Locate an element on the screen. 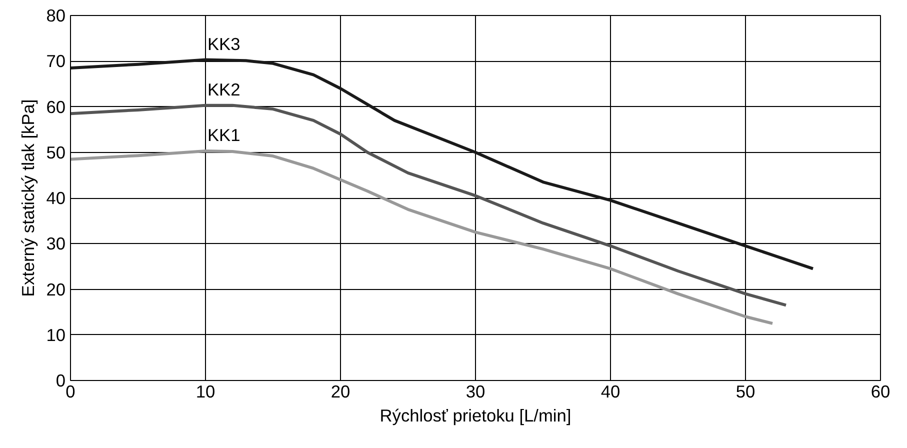 This screenshot has height=448, width=907. x-tick-label: 50 is located at coordinates (746, 392).